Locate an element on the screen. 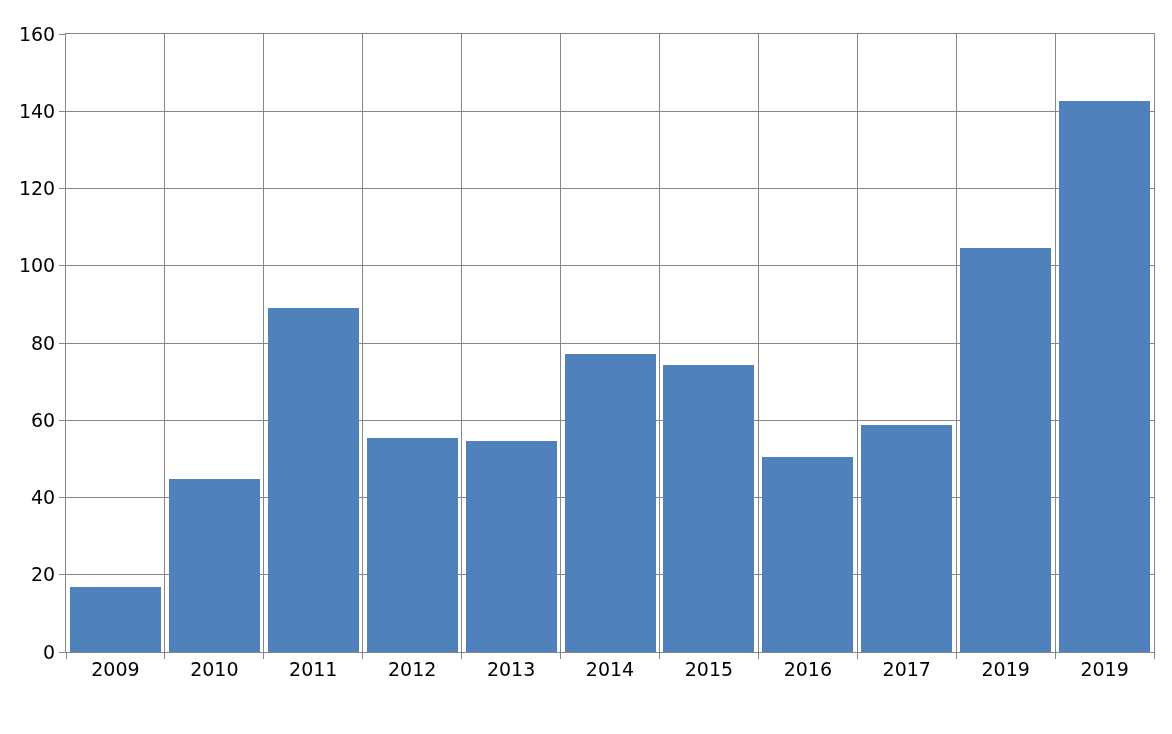  y-tick-label: 40 is located at coordinates (43, 497).